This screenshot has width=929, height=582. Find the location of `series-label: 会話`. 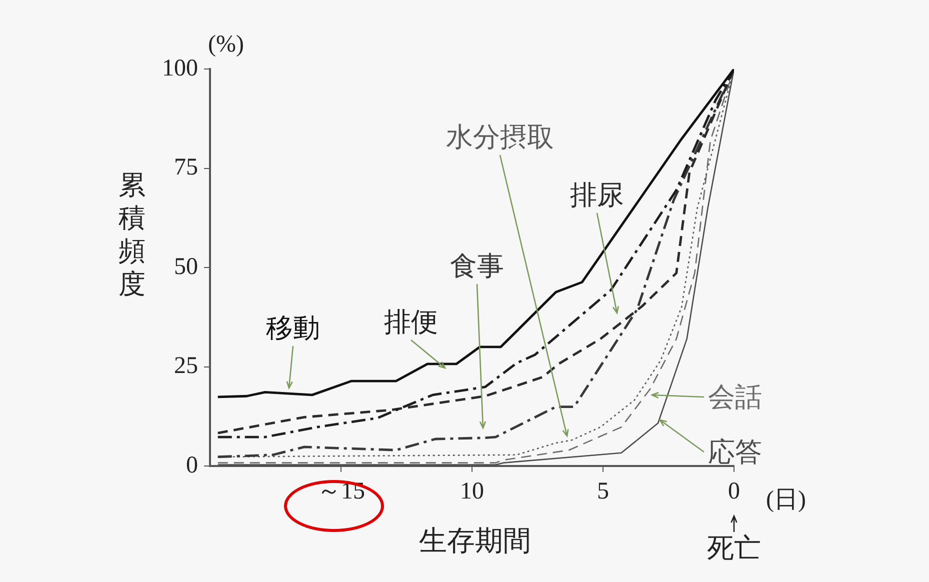

series-label: 会話 is located at coordinates (735, 397).